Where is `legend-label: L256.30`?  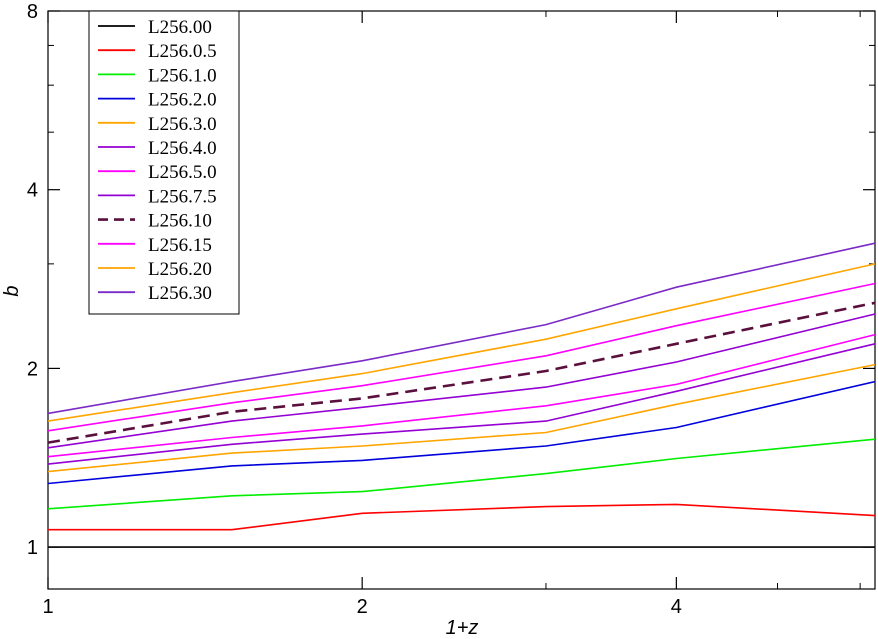 legend-label: L256.30 is located at coordinates (180, 293).